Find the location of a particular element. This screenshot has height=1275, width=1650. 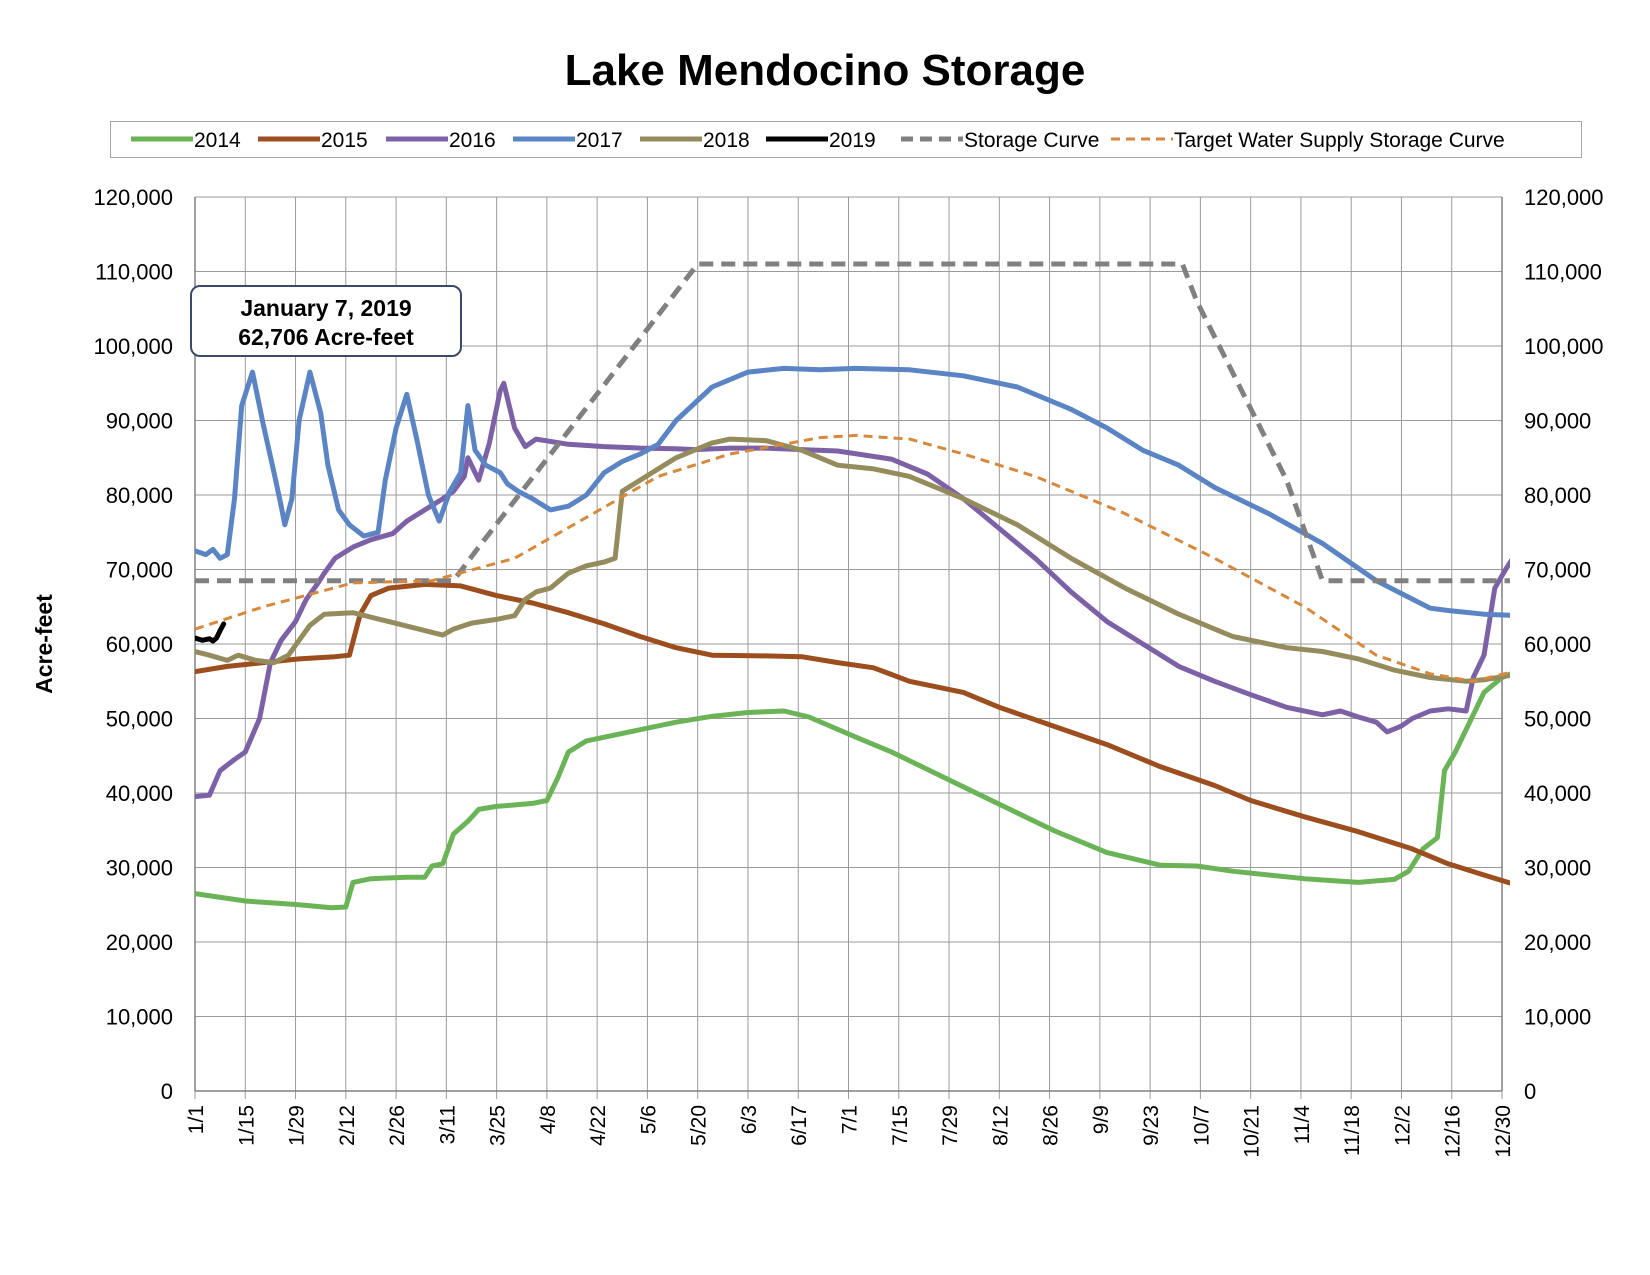

x-tick-label: 3/25 is located at coordinates (498, 1125).